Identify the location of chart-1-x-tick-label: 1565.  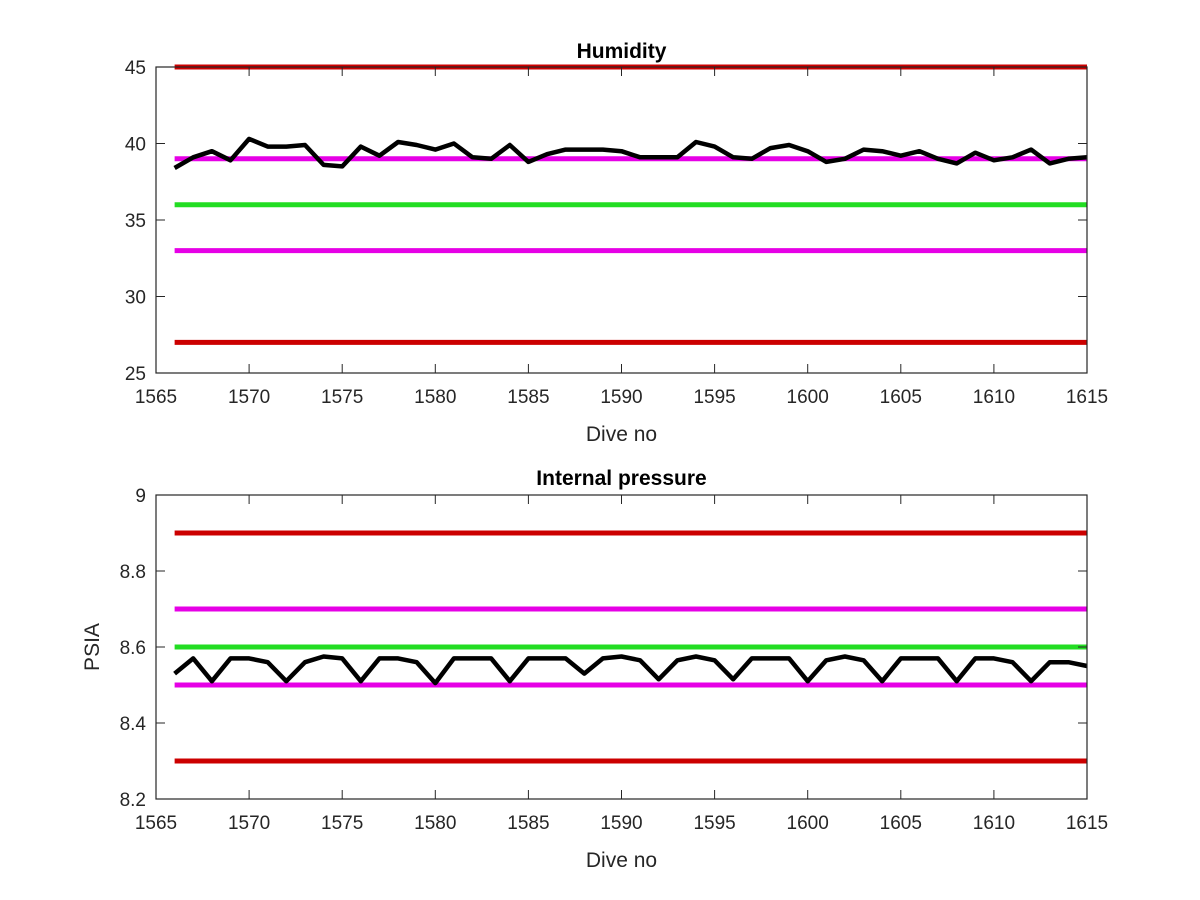
(156, 397).